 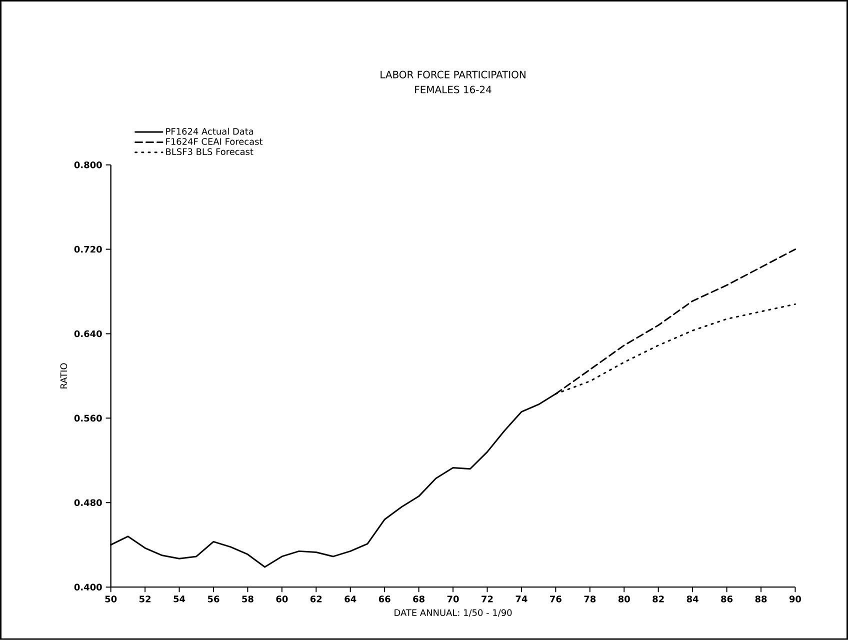 What do you see at coordinates (453, 599) in the screenshot?
I see `x-tick-label: 70` at bounding box center [453, 599].